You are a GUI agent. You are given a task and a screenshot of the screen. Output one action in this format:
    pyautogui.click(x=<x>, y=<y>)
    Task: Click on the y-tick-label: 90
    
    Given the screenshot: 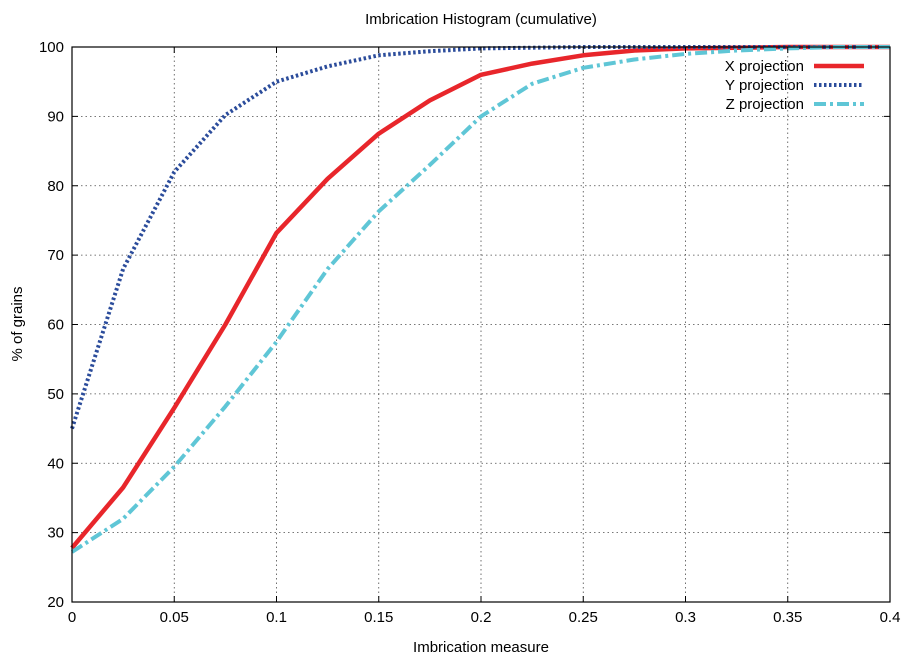 What is the action you would take?
    pyautogui.click(x=55, y=116)
    